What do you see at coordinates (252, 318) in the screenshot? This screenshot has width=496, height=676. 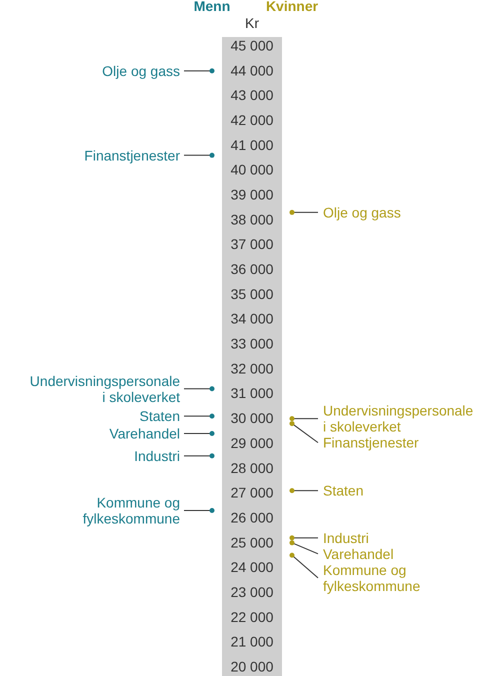 I see `y-tick-label: 34 000` at bounding box center [252, 318].